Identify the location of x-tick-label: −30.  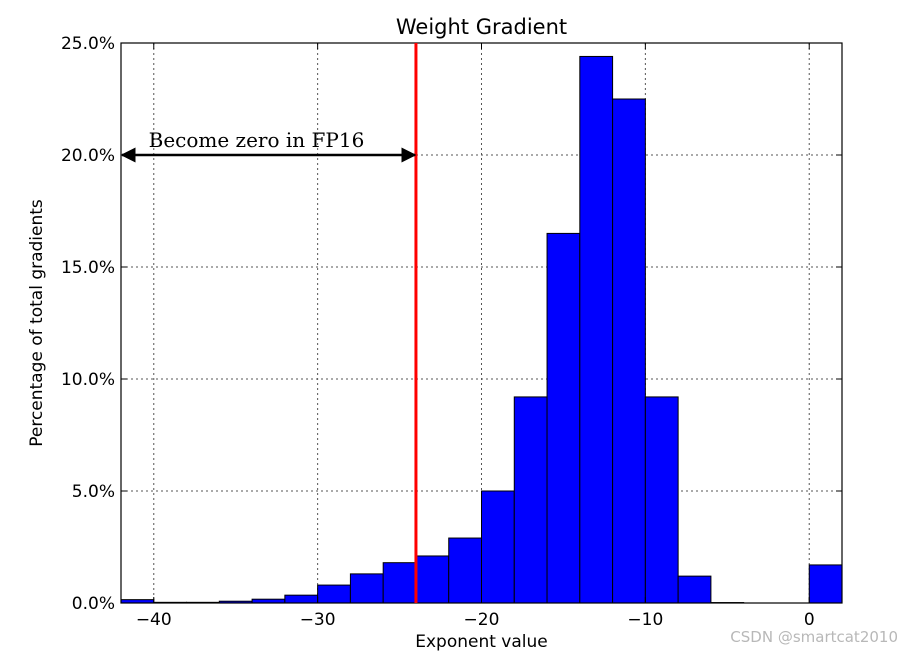
(318, 620).